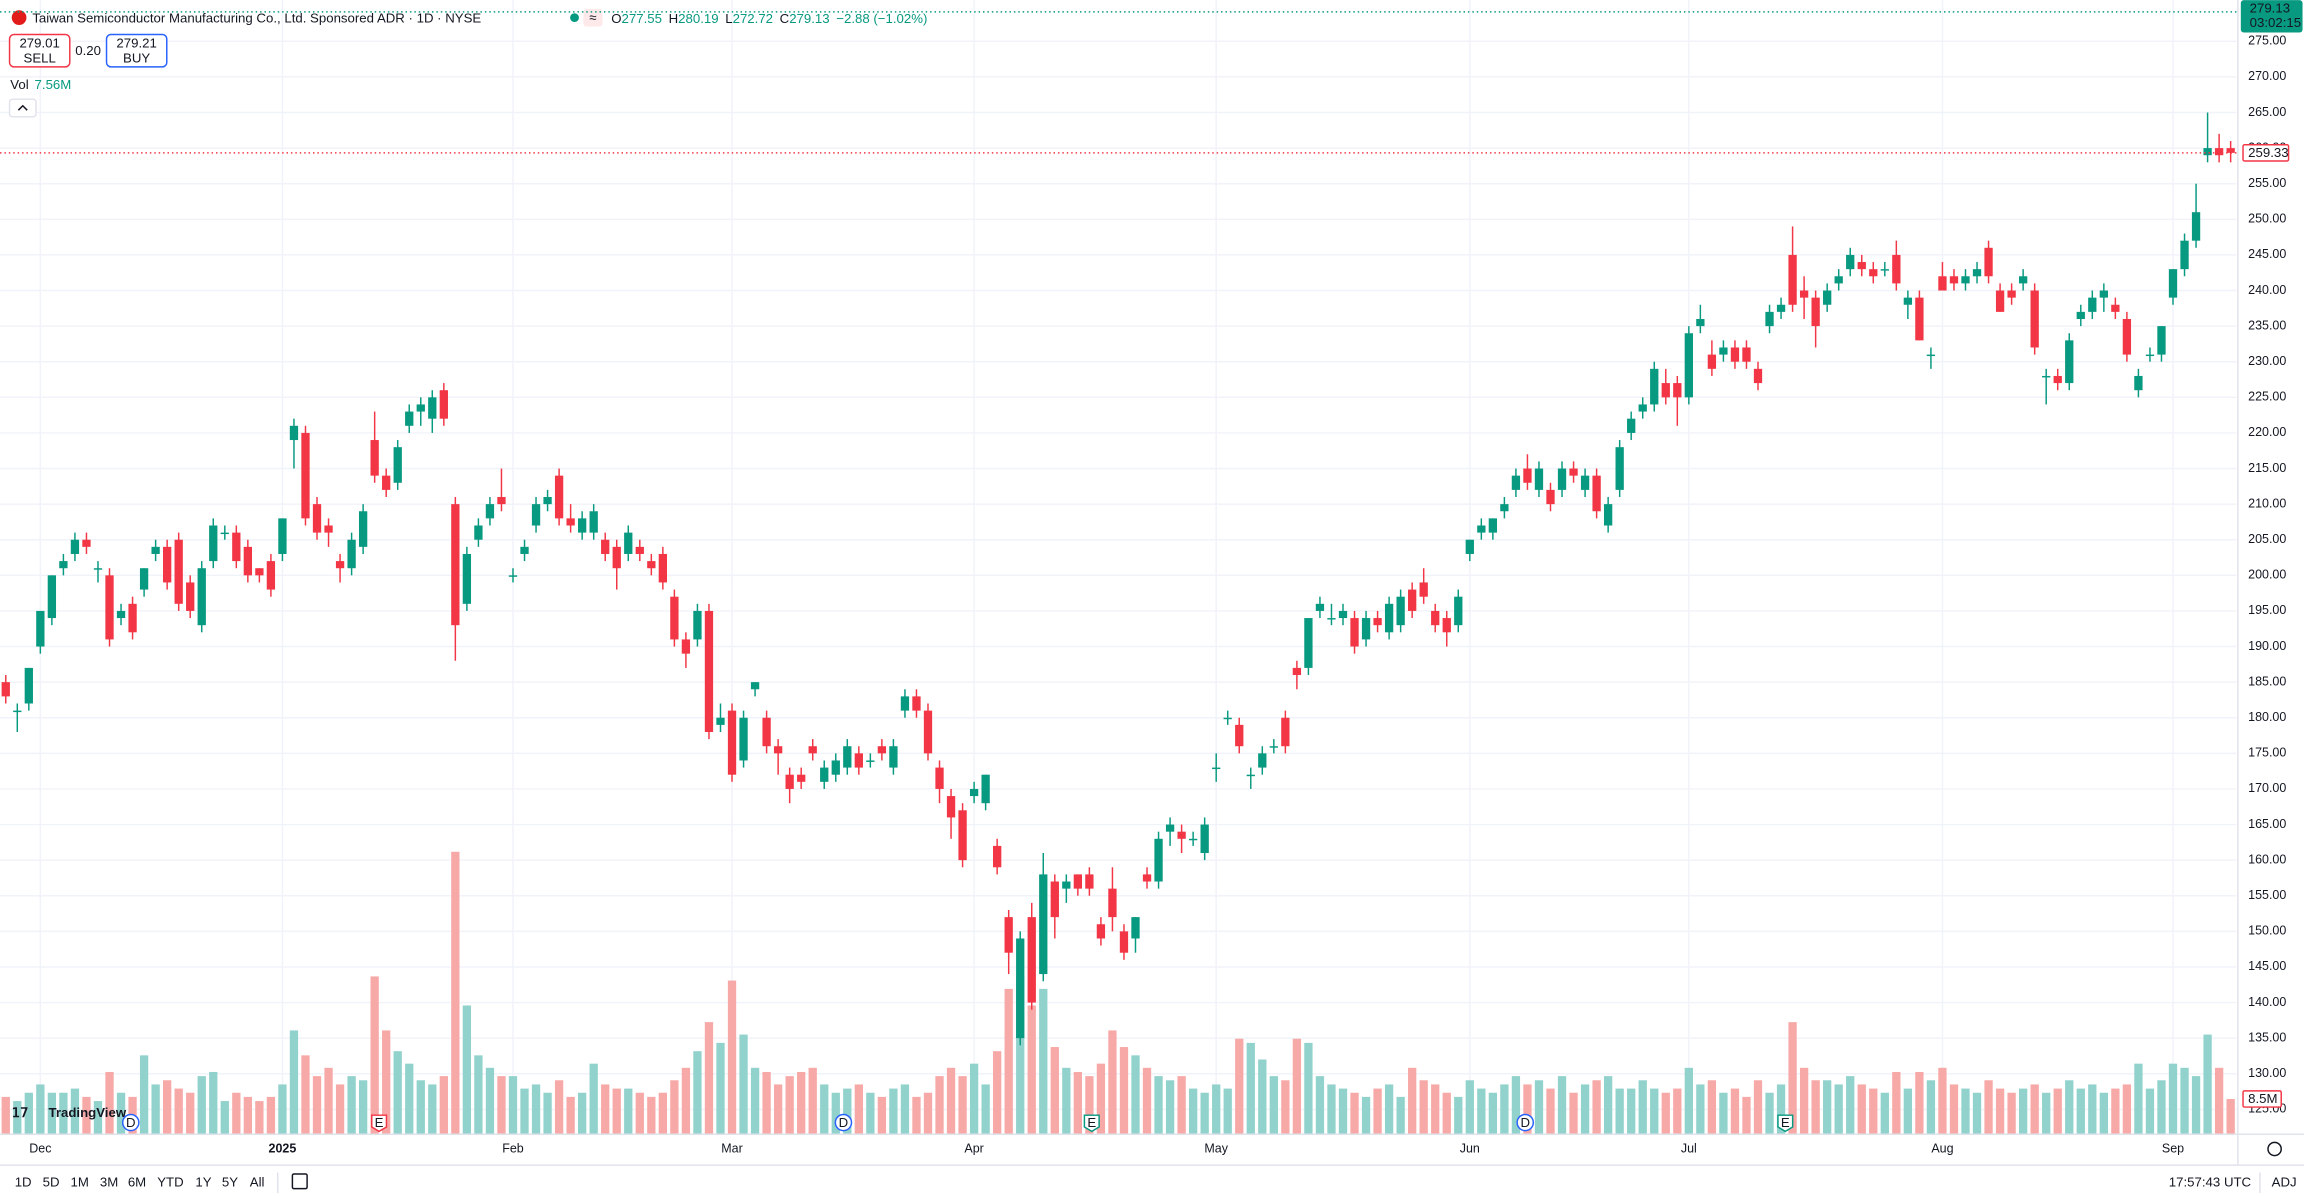 The width and height of the screenshot is (2304, 1196). What do you see at coordinates (40, 57) in the screenshot?
I see `sell-label: SELL` at bounding box center [40, 57].